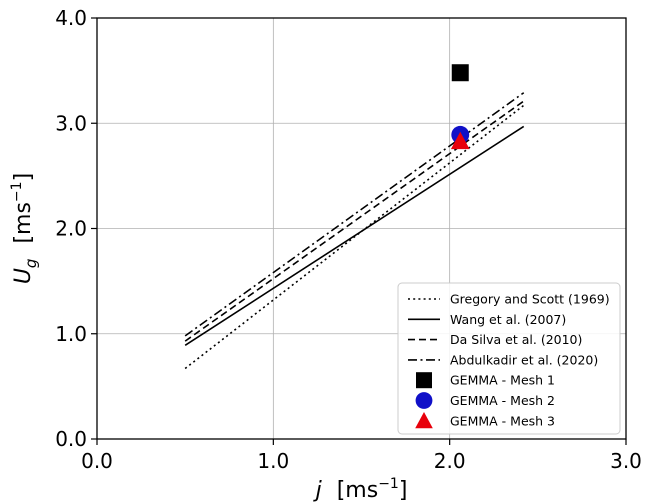  What do you see at coordinates (450, 461) in the screenshot?
I see `x-tick-label: 2.0` at bounding box center [450, 461].